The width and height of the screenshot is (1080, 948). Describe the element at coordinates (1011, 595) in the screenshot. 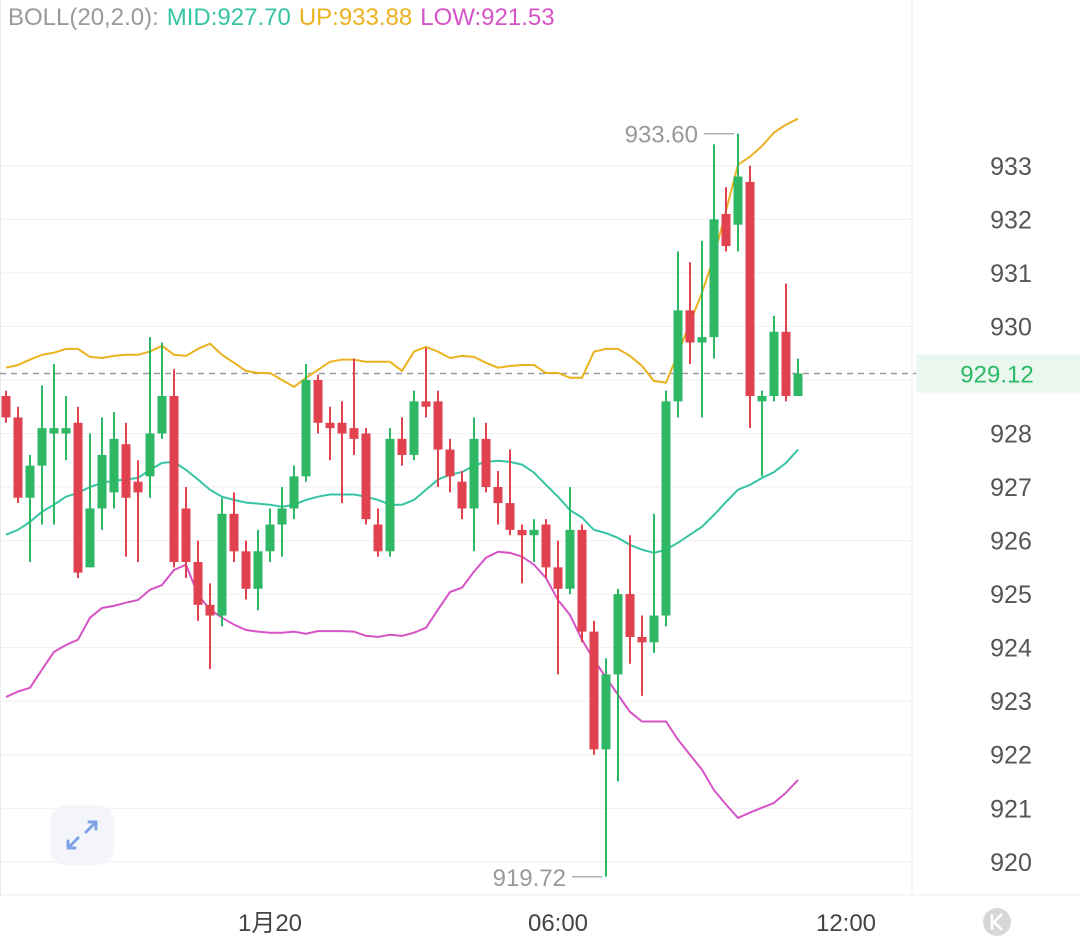

I see `y-tick-label: 925` at that location.